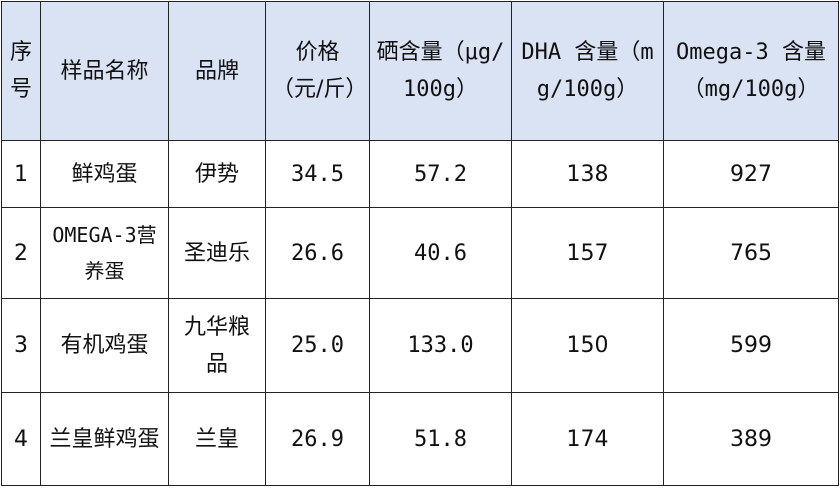  What do you see at coordinates (21, 345) in the screenshot?
I see `cell-index: 3` at bounding box center [21, 345].